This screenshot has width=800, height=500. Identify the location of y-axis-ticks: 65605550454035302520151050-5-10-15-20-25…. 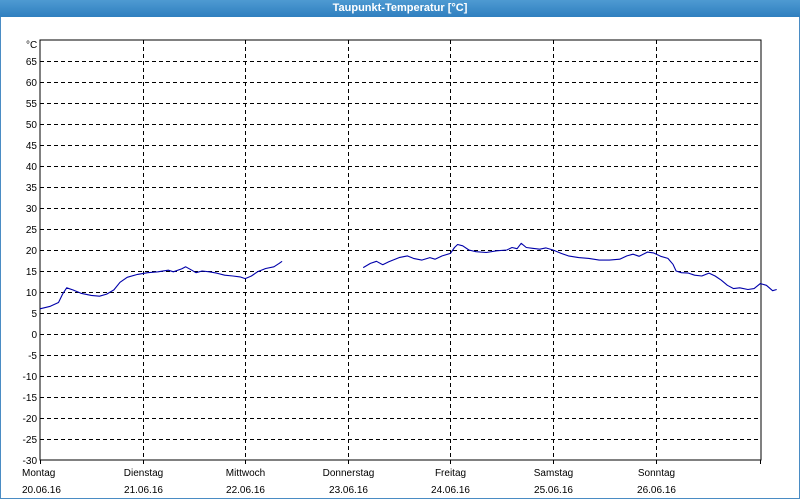
(30, 262).